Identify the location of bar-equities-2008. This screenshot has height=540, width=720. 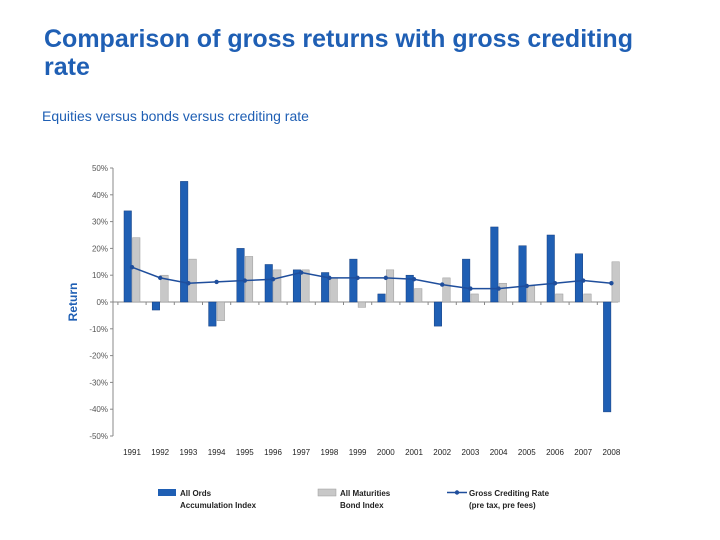
(607, 357).